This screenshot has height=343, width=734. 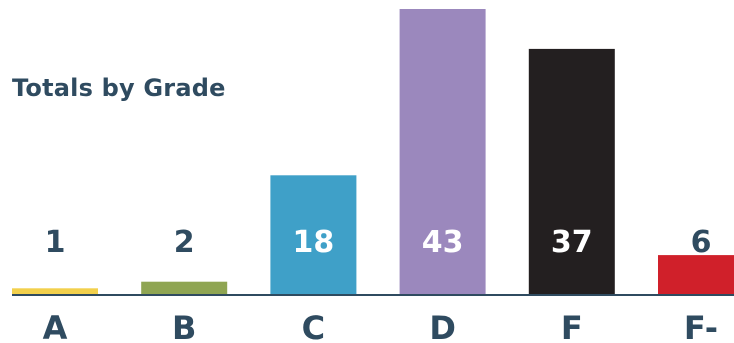 What do you see at coordinates (701, 326) in the screenshot?
I see `category-label: F-` at bounding box center [701, 326].